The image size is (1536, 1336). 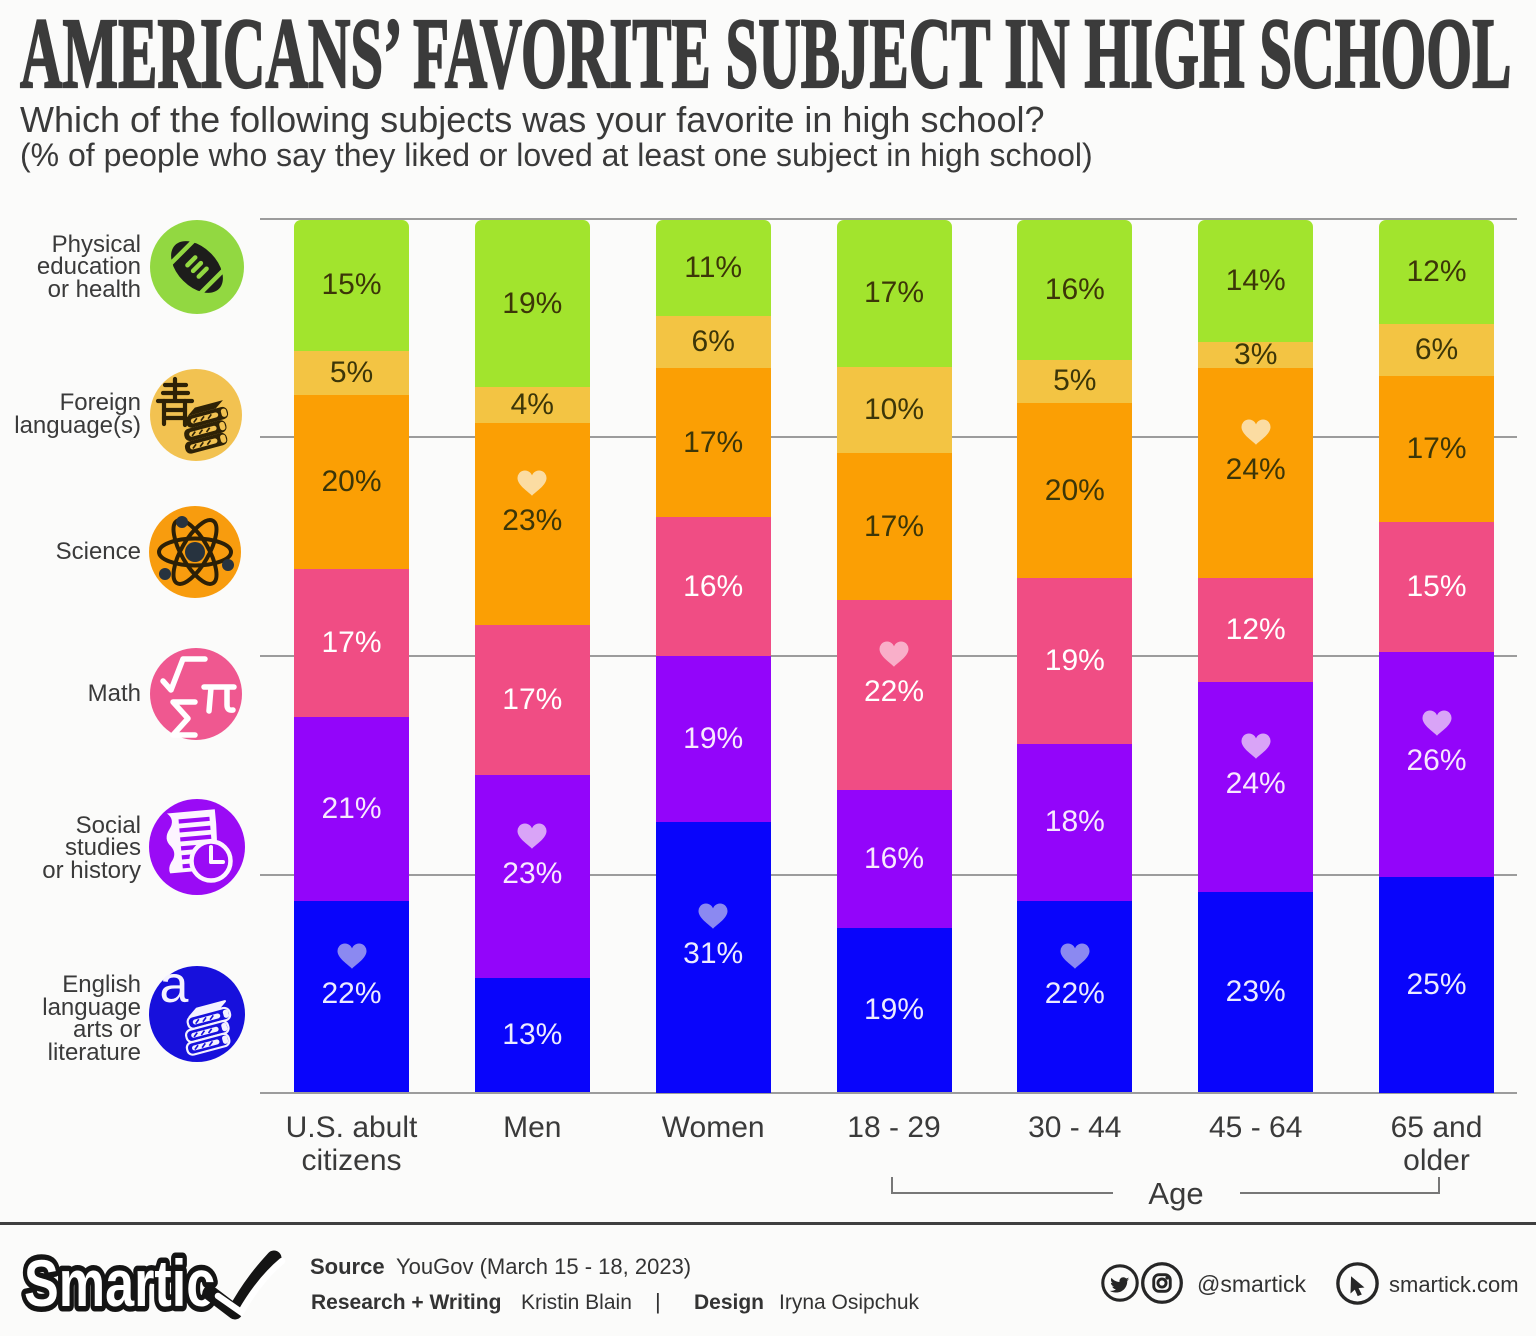 I want to click on svg-text: Smartic, so click(x=119, y=1284).